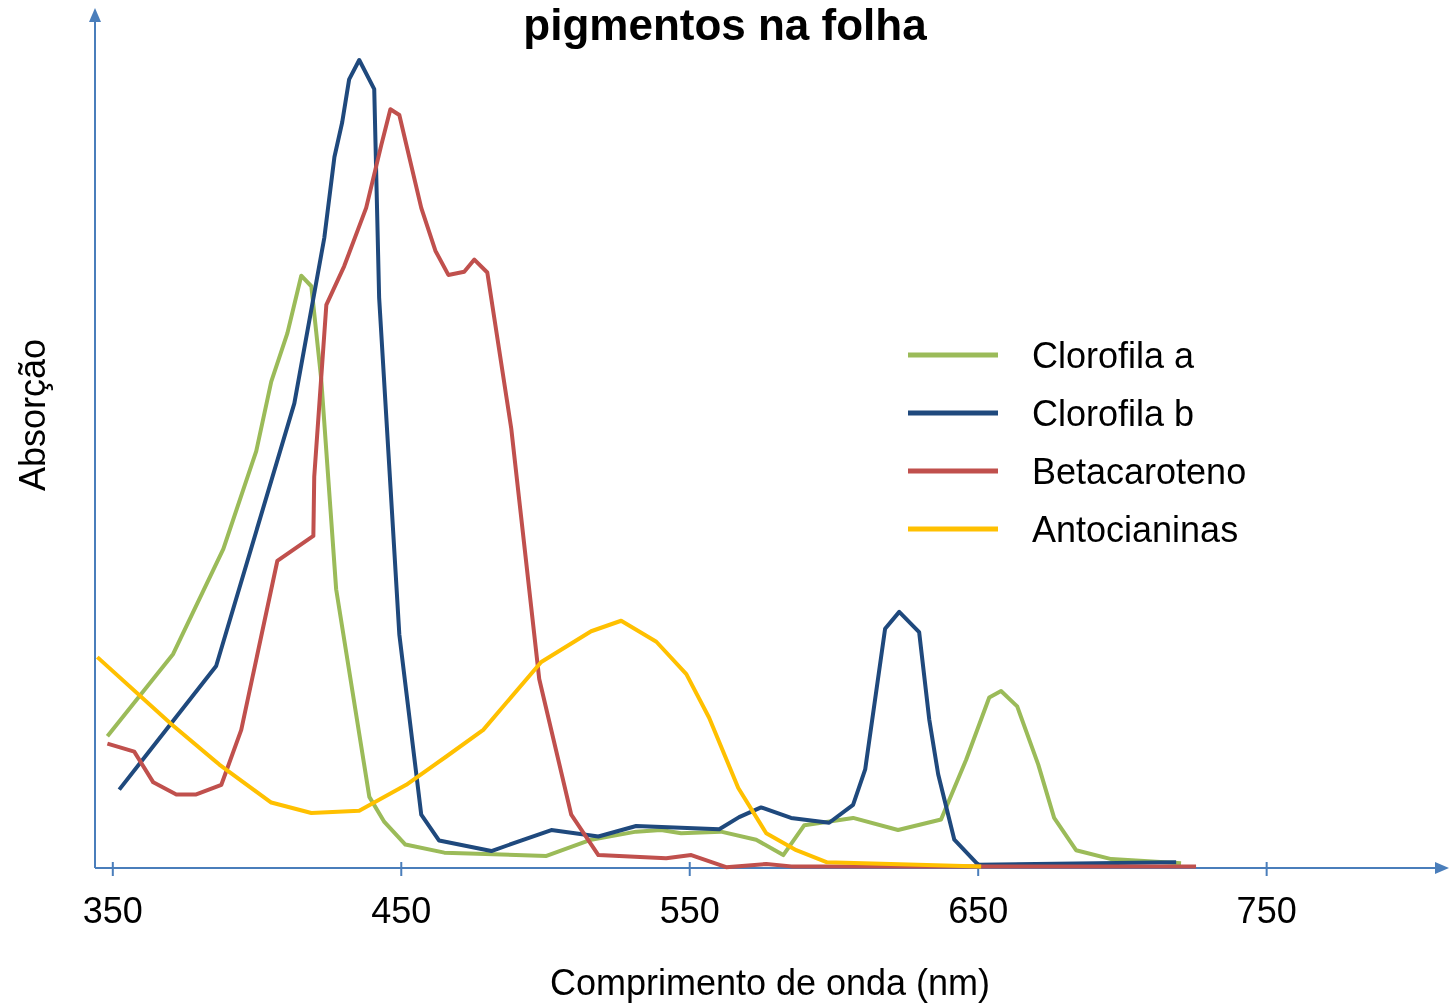  Describe the element at coordinates (770, 982) in the screenshot. I see `x-axis-title: Comprimento de onda (nm)` at that location.